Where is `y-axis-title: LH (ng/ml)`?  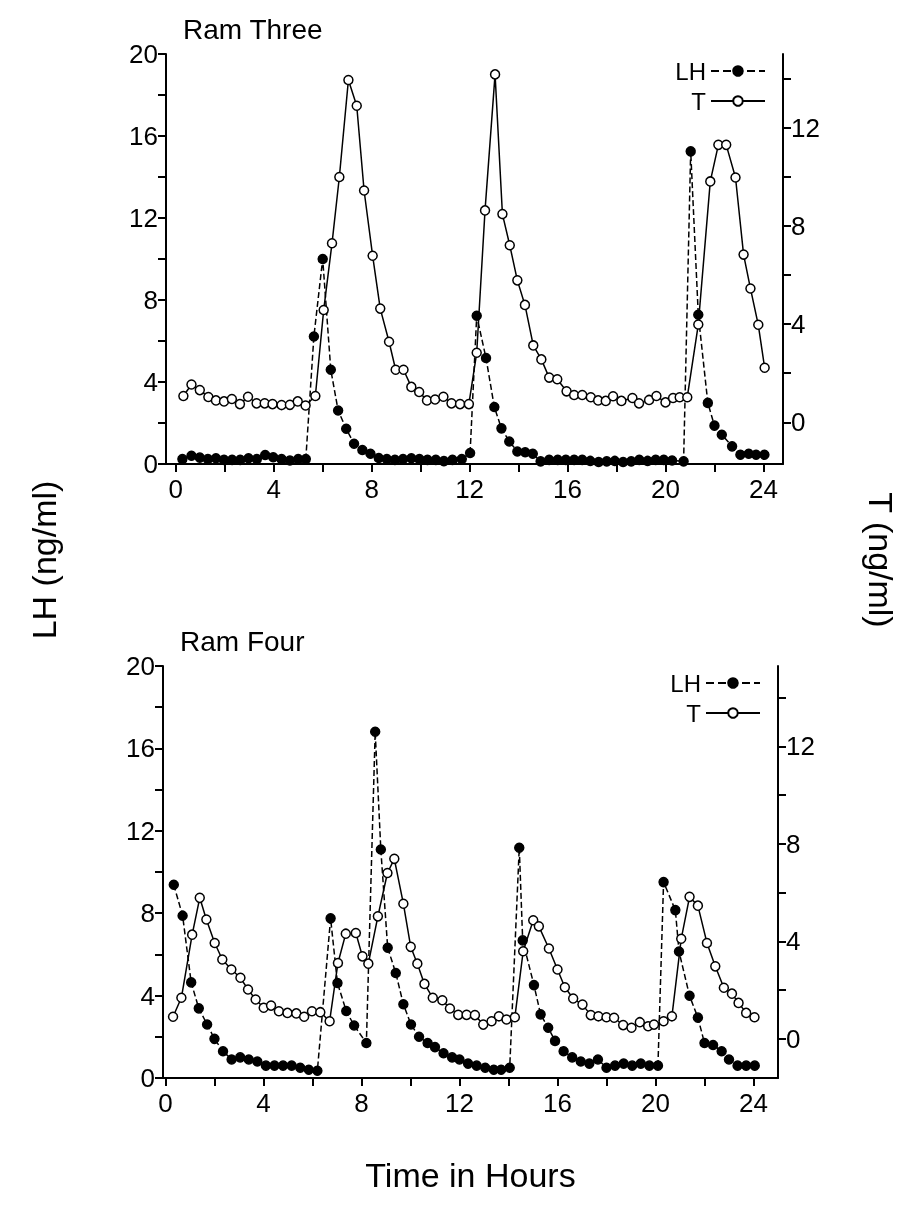 y-axis-title: LH (ng/ml) is located at coordinates (44, 560).